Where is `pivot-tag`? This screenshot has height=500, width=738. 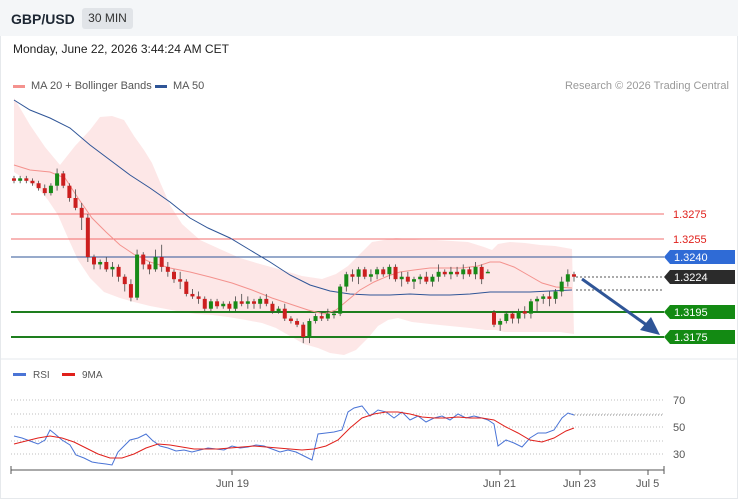
pivot-tag is located at coordinates (699, 257).